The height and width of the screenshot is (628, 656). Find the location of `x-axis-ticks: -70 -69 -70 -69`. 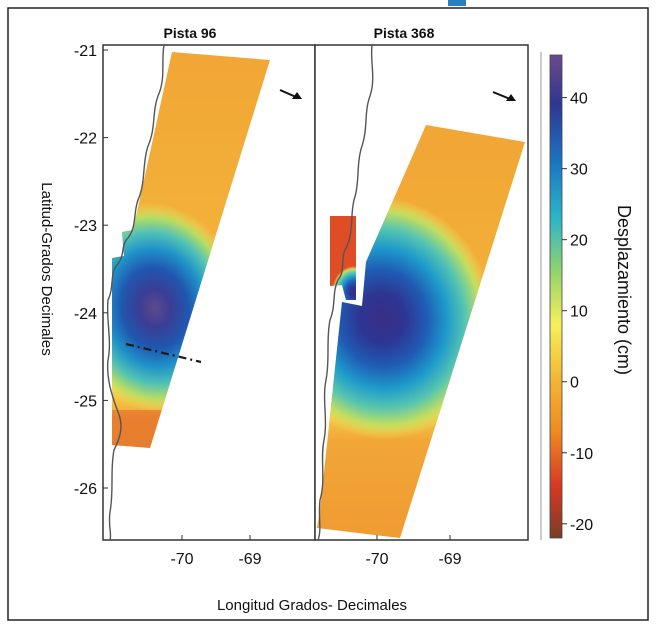

x-axis-ticks: -70 -69 -70 -69 is located at coordinates (316, 551).